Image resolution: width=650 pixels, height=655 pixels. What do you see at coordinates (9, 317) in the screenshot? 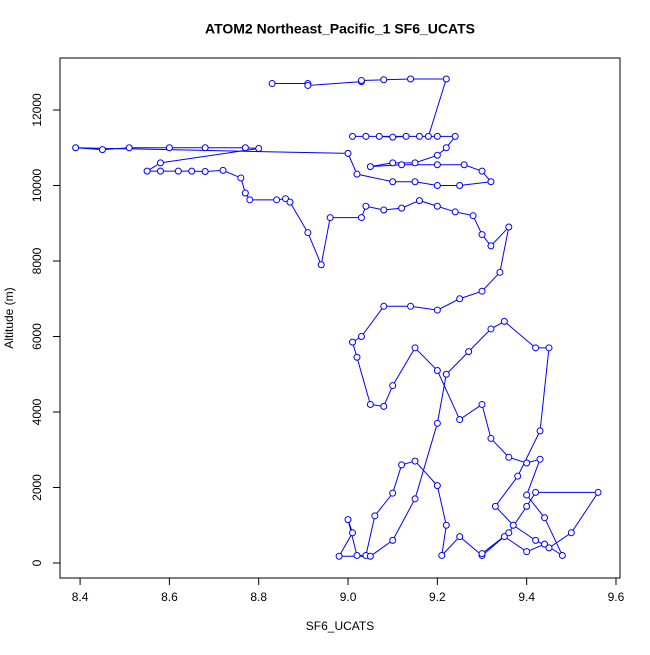
I see `y-axis-label: Altitude (m)` at bounding box center [9, 317].